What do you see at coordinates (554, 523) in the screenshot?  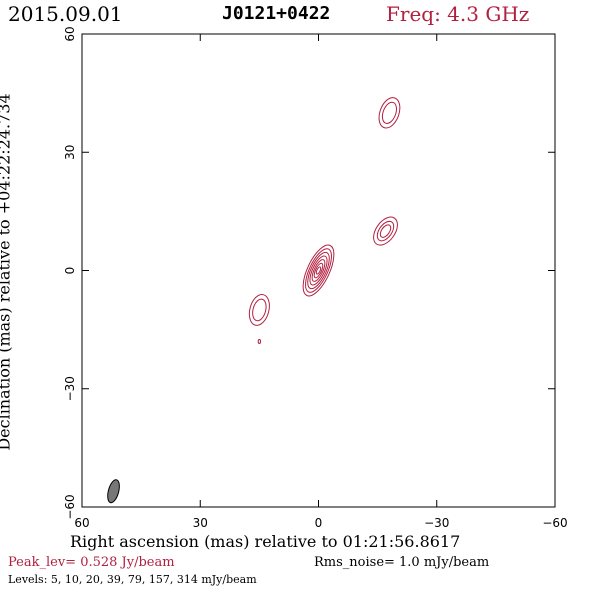 I see `x-tick-label: −60` at bounding box center [554, 523].